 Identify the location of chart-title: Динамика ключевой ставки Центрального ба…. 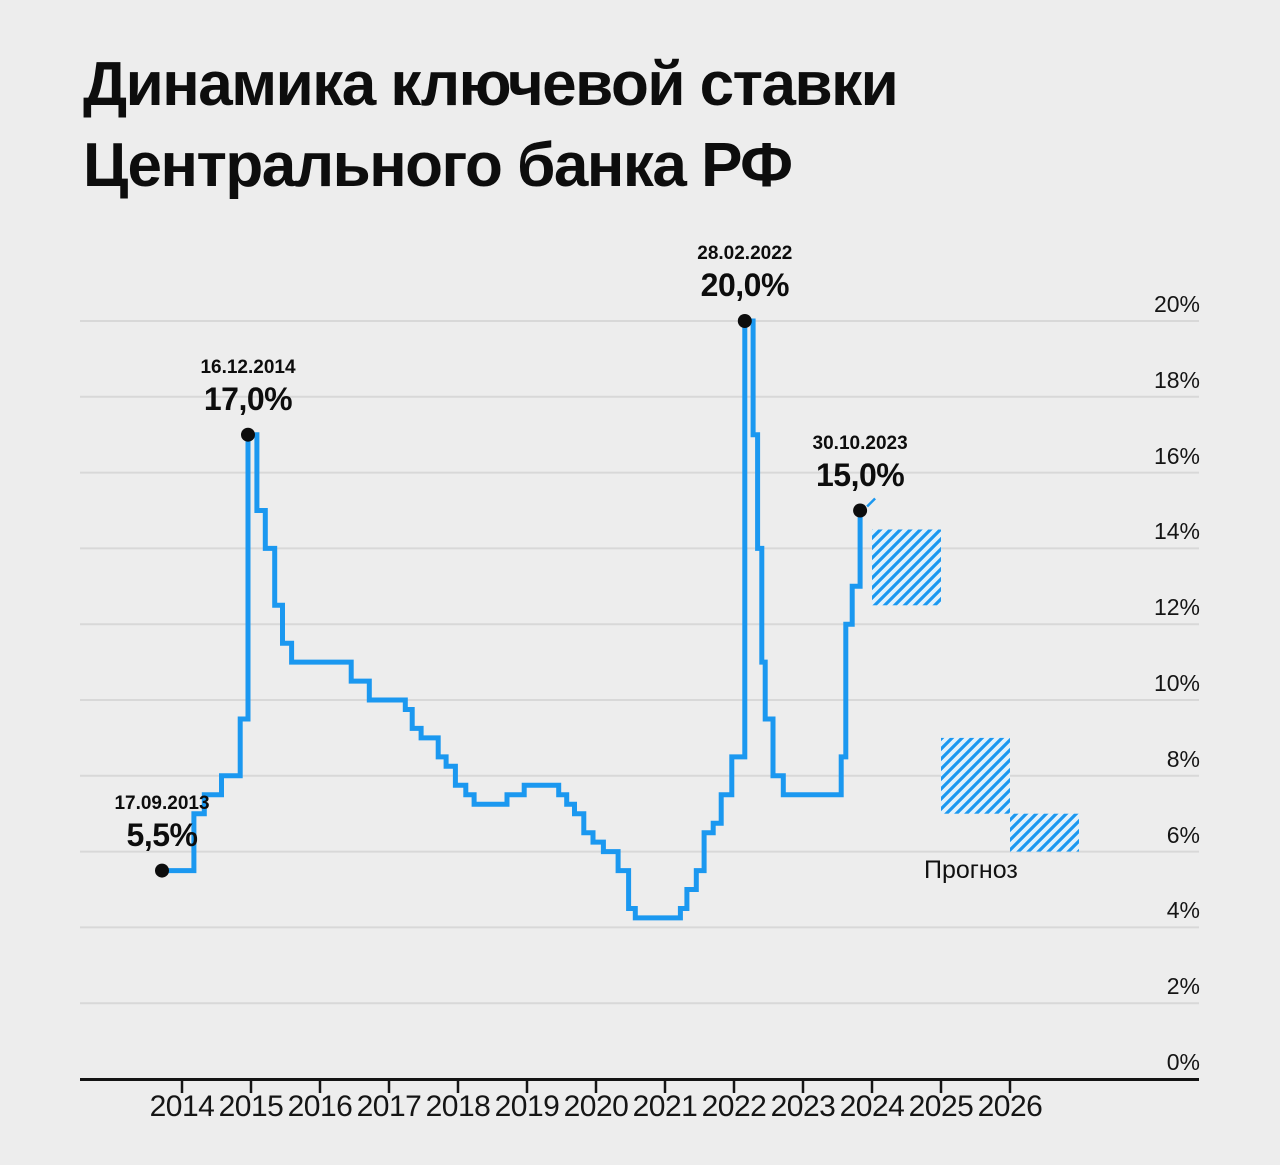
(491, 125).